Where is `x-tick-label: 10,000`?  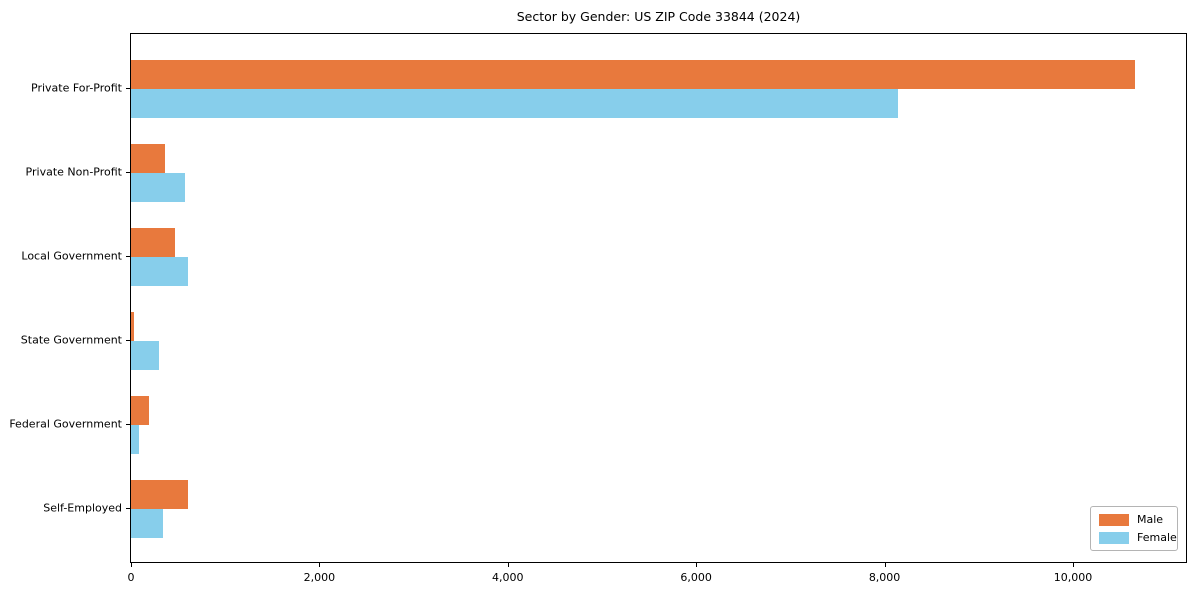
x-tick-label: 10,000 is located at coordinates (1073, 577).